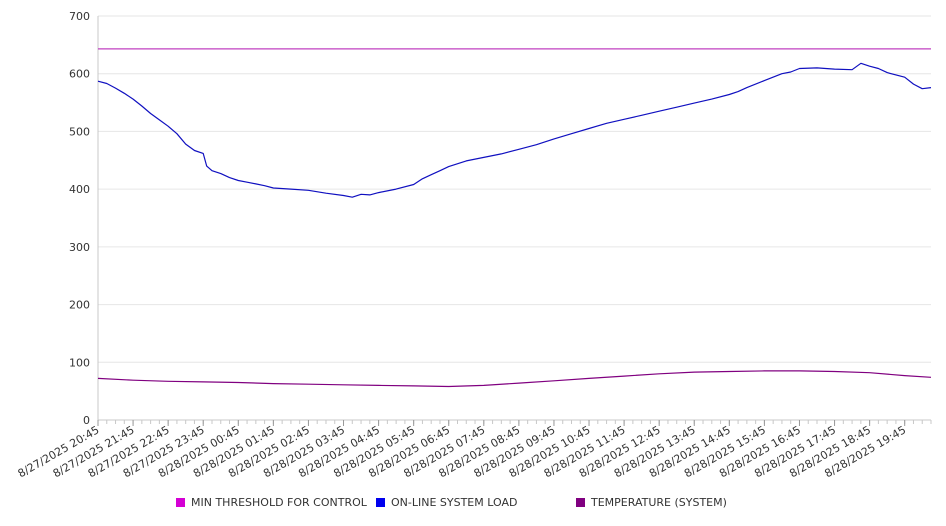 The width and height of the screenshot is (946, 526). I want to click on y-tick-label-700: 700, so click(79, 16).